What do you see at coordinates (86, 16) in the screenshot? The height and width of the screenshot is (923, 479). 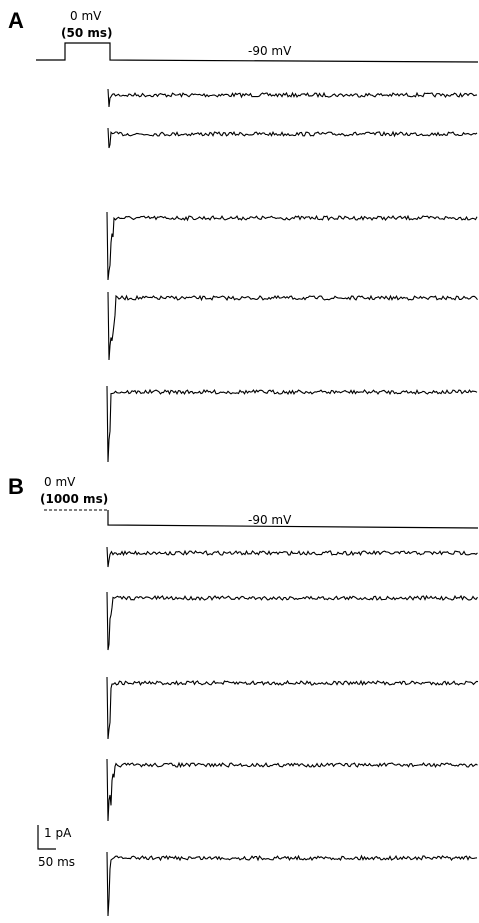 I see `panel-a-step-voltage: 0 mV` at bounding box center [86, 16].